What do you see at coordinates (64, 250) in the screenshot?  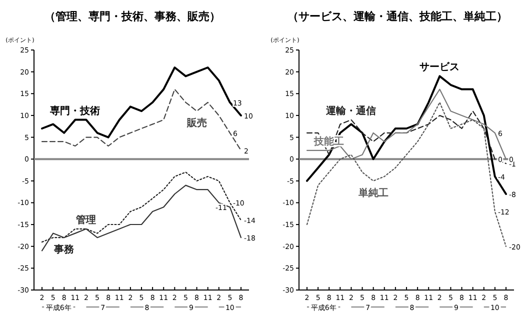 I see `series-label: 事務` at bounding box center [64, 250].